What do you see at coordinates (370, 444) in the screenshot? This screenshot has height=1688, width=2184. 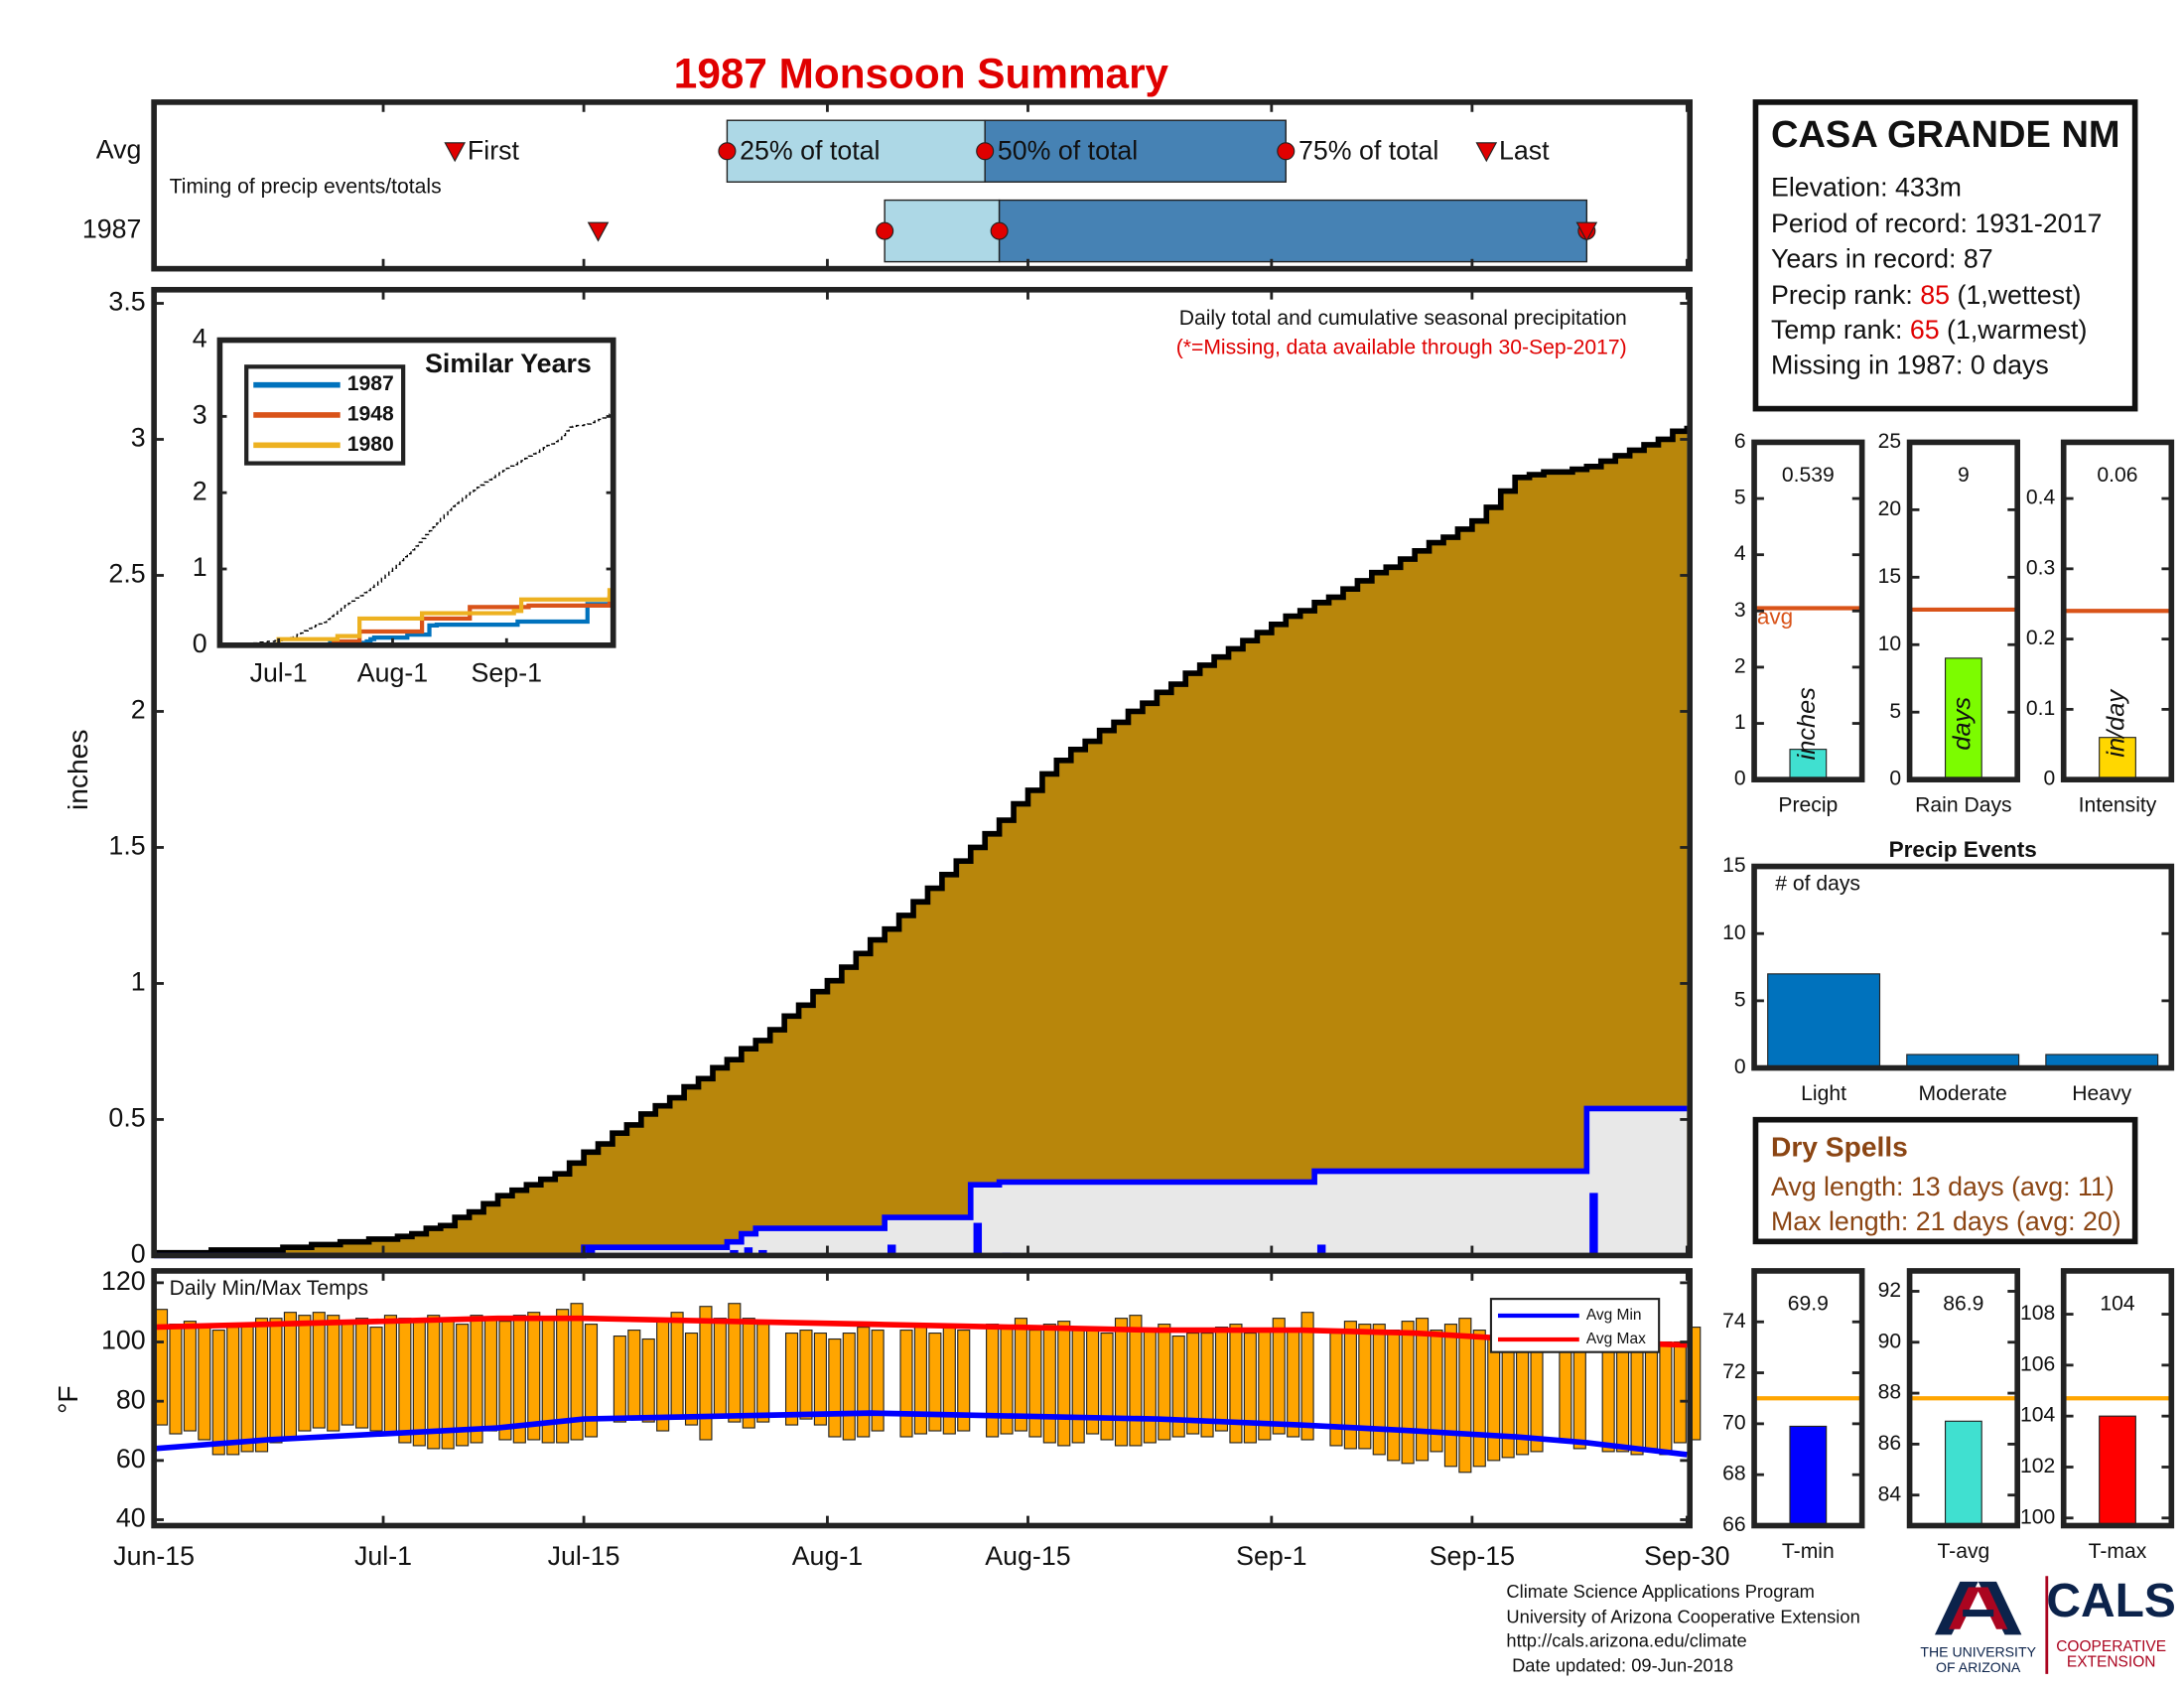 I see `legend-label: 1980` at bounding box center [370, 444].